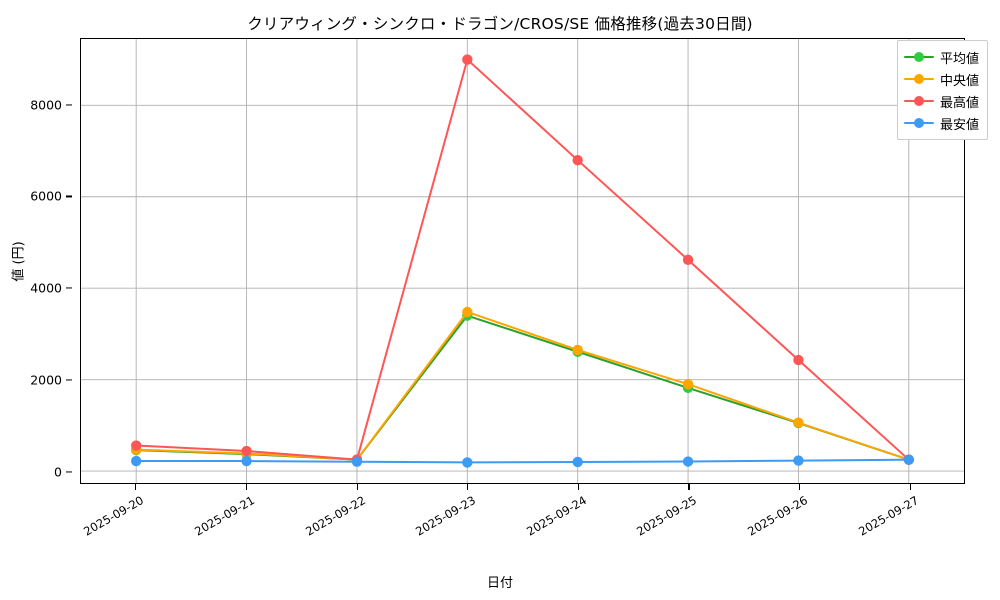 Image resolution: width=1000 pixels, height=600 pixels. What do you see at coordinates (500, 24) in the screenshot?
I see `chart-title: クリアウィング・シンクロ・ドラゴン/CROS/SE 価格推移(過去30日間)` at bounding box center [500, 24].